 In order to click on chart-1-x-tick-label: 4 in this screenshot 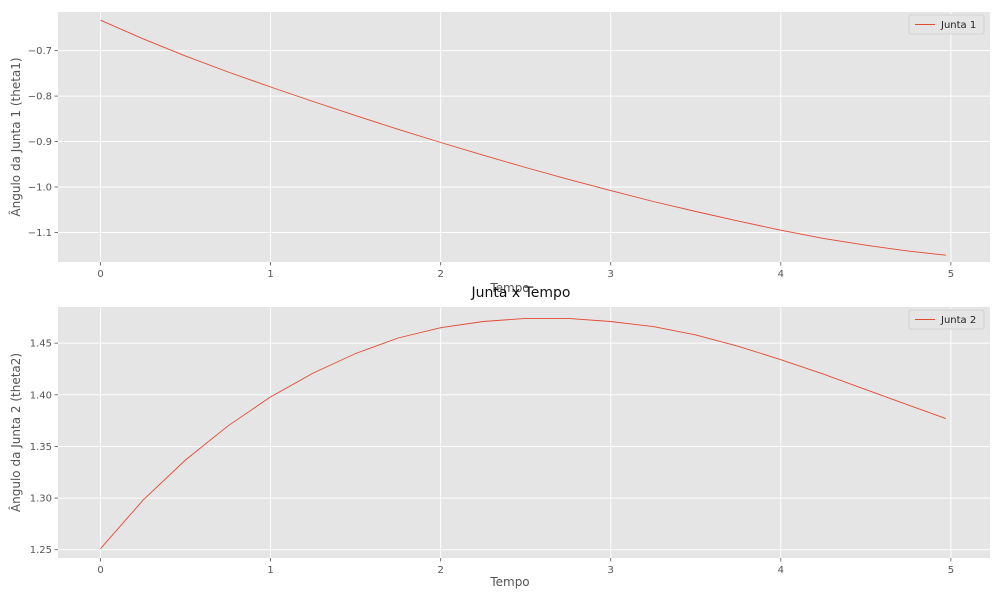, I will do `click(781, 274)`.